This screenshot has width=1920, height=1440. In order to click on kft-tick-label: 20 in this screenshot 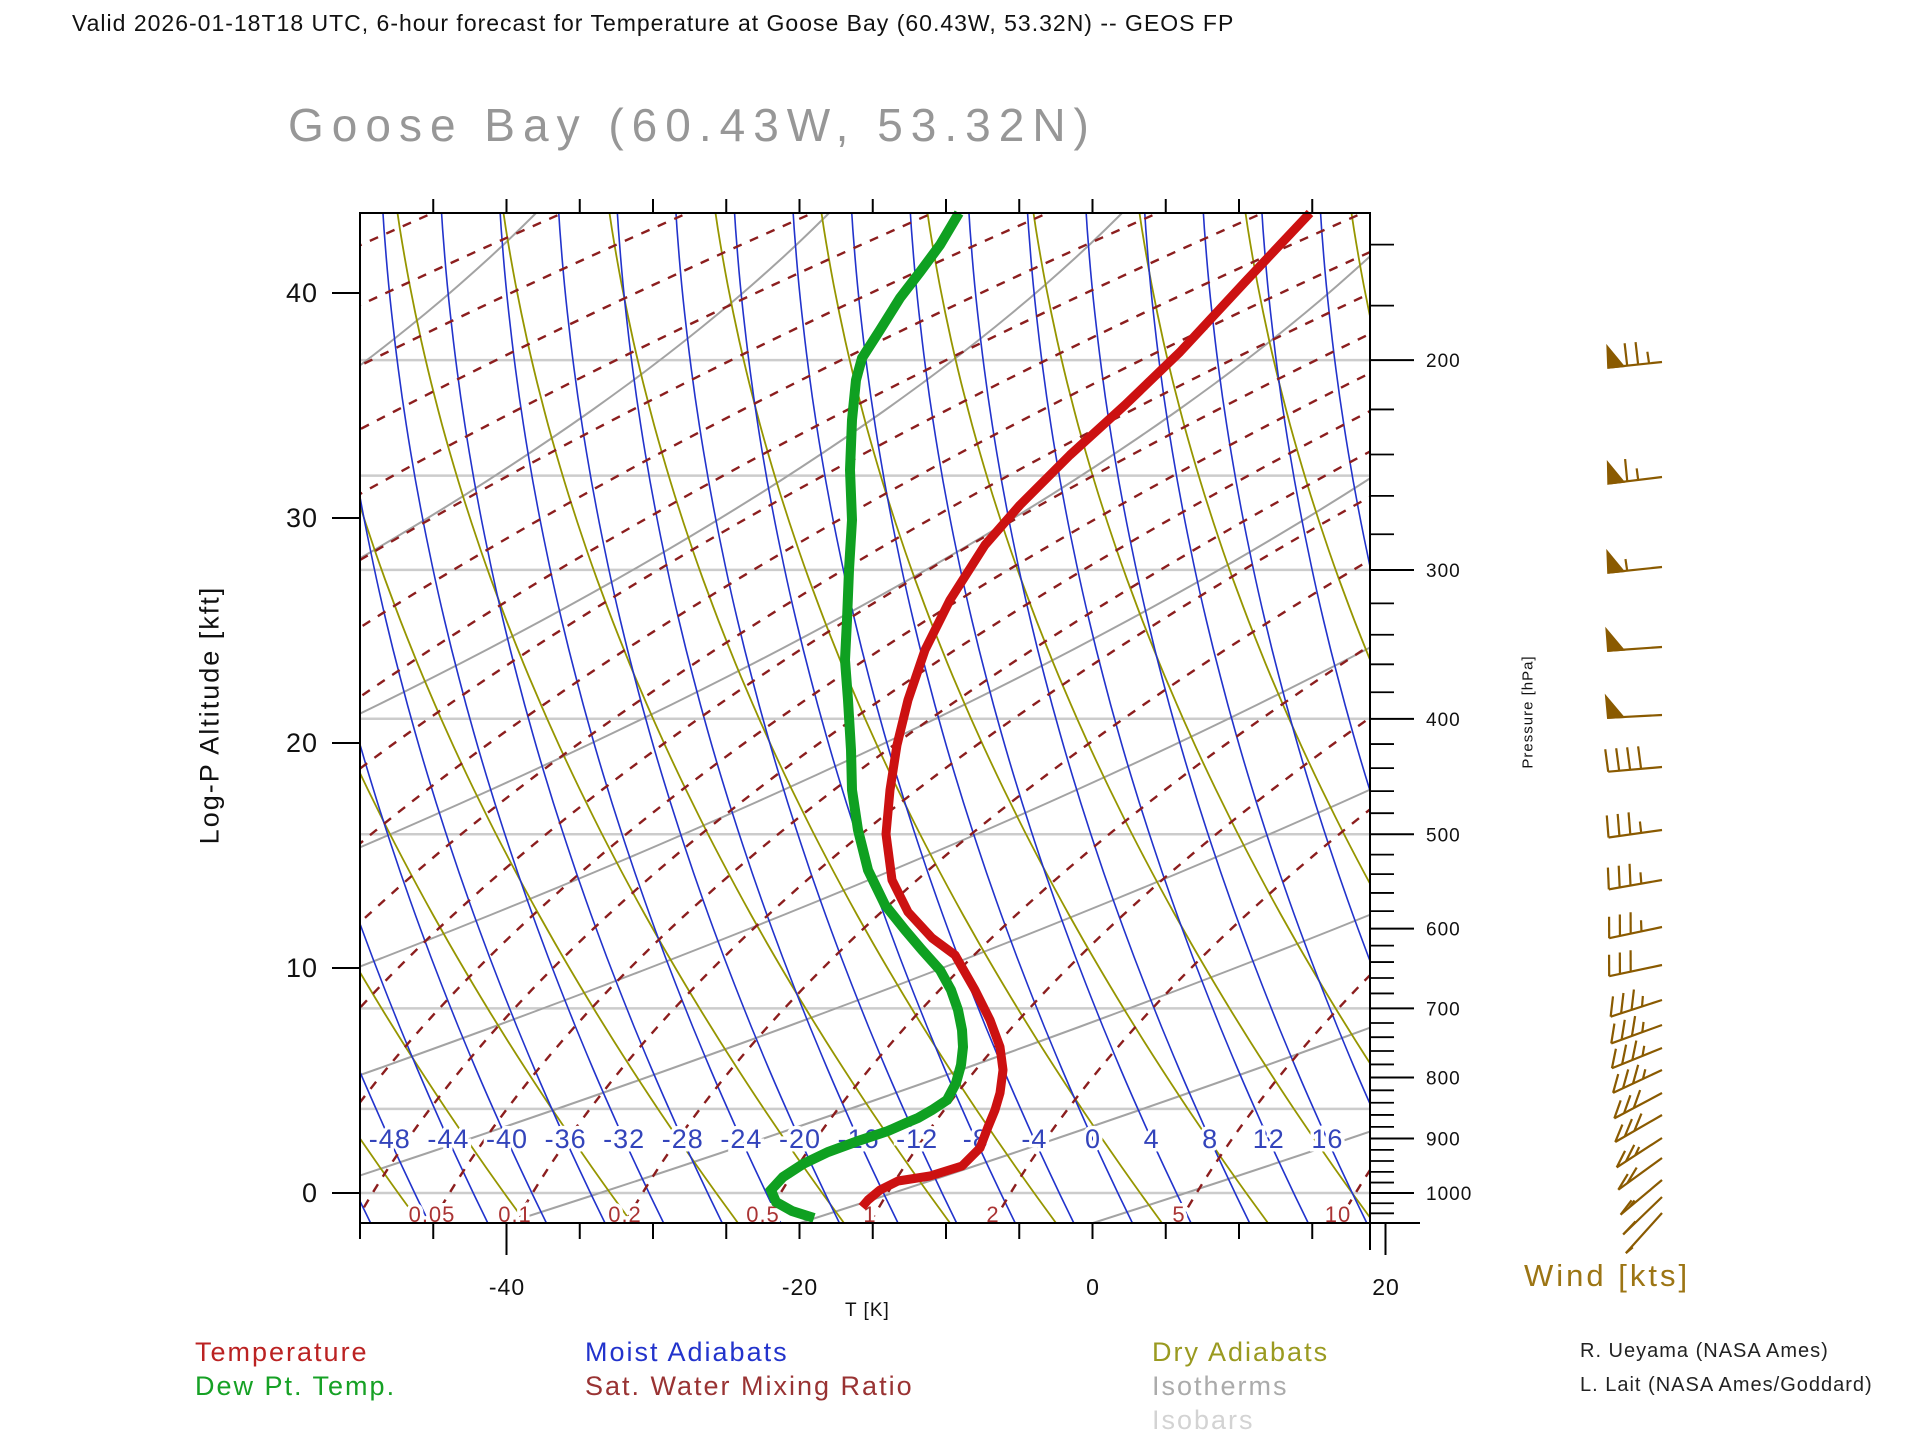, I will do `click(302, 743)`.